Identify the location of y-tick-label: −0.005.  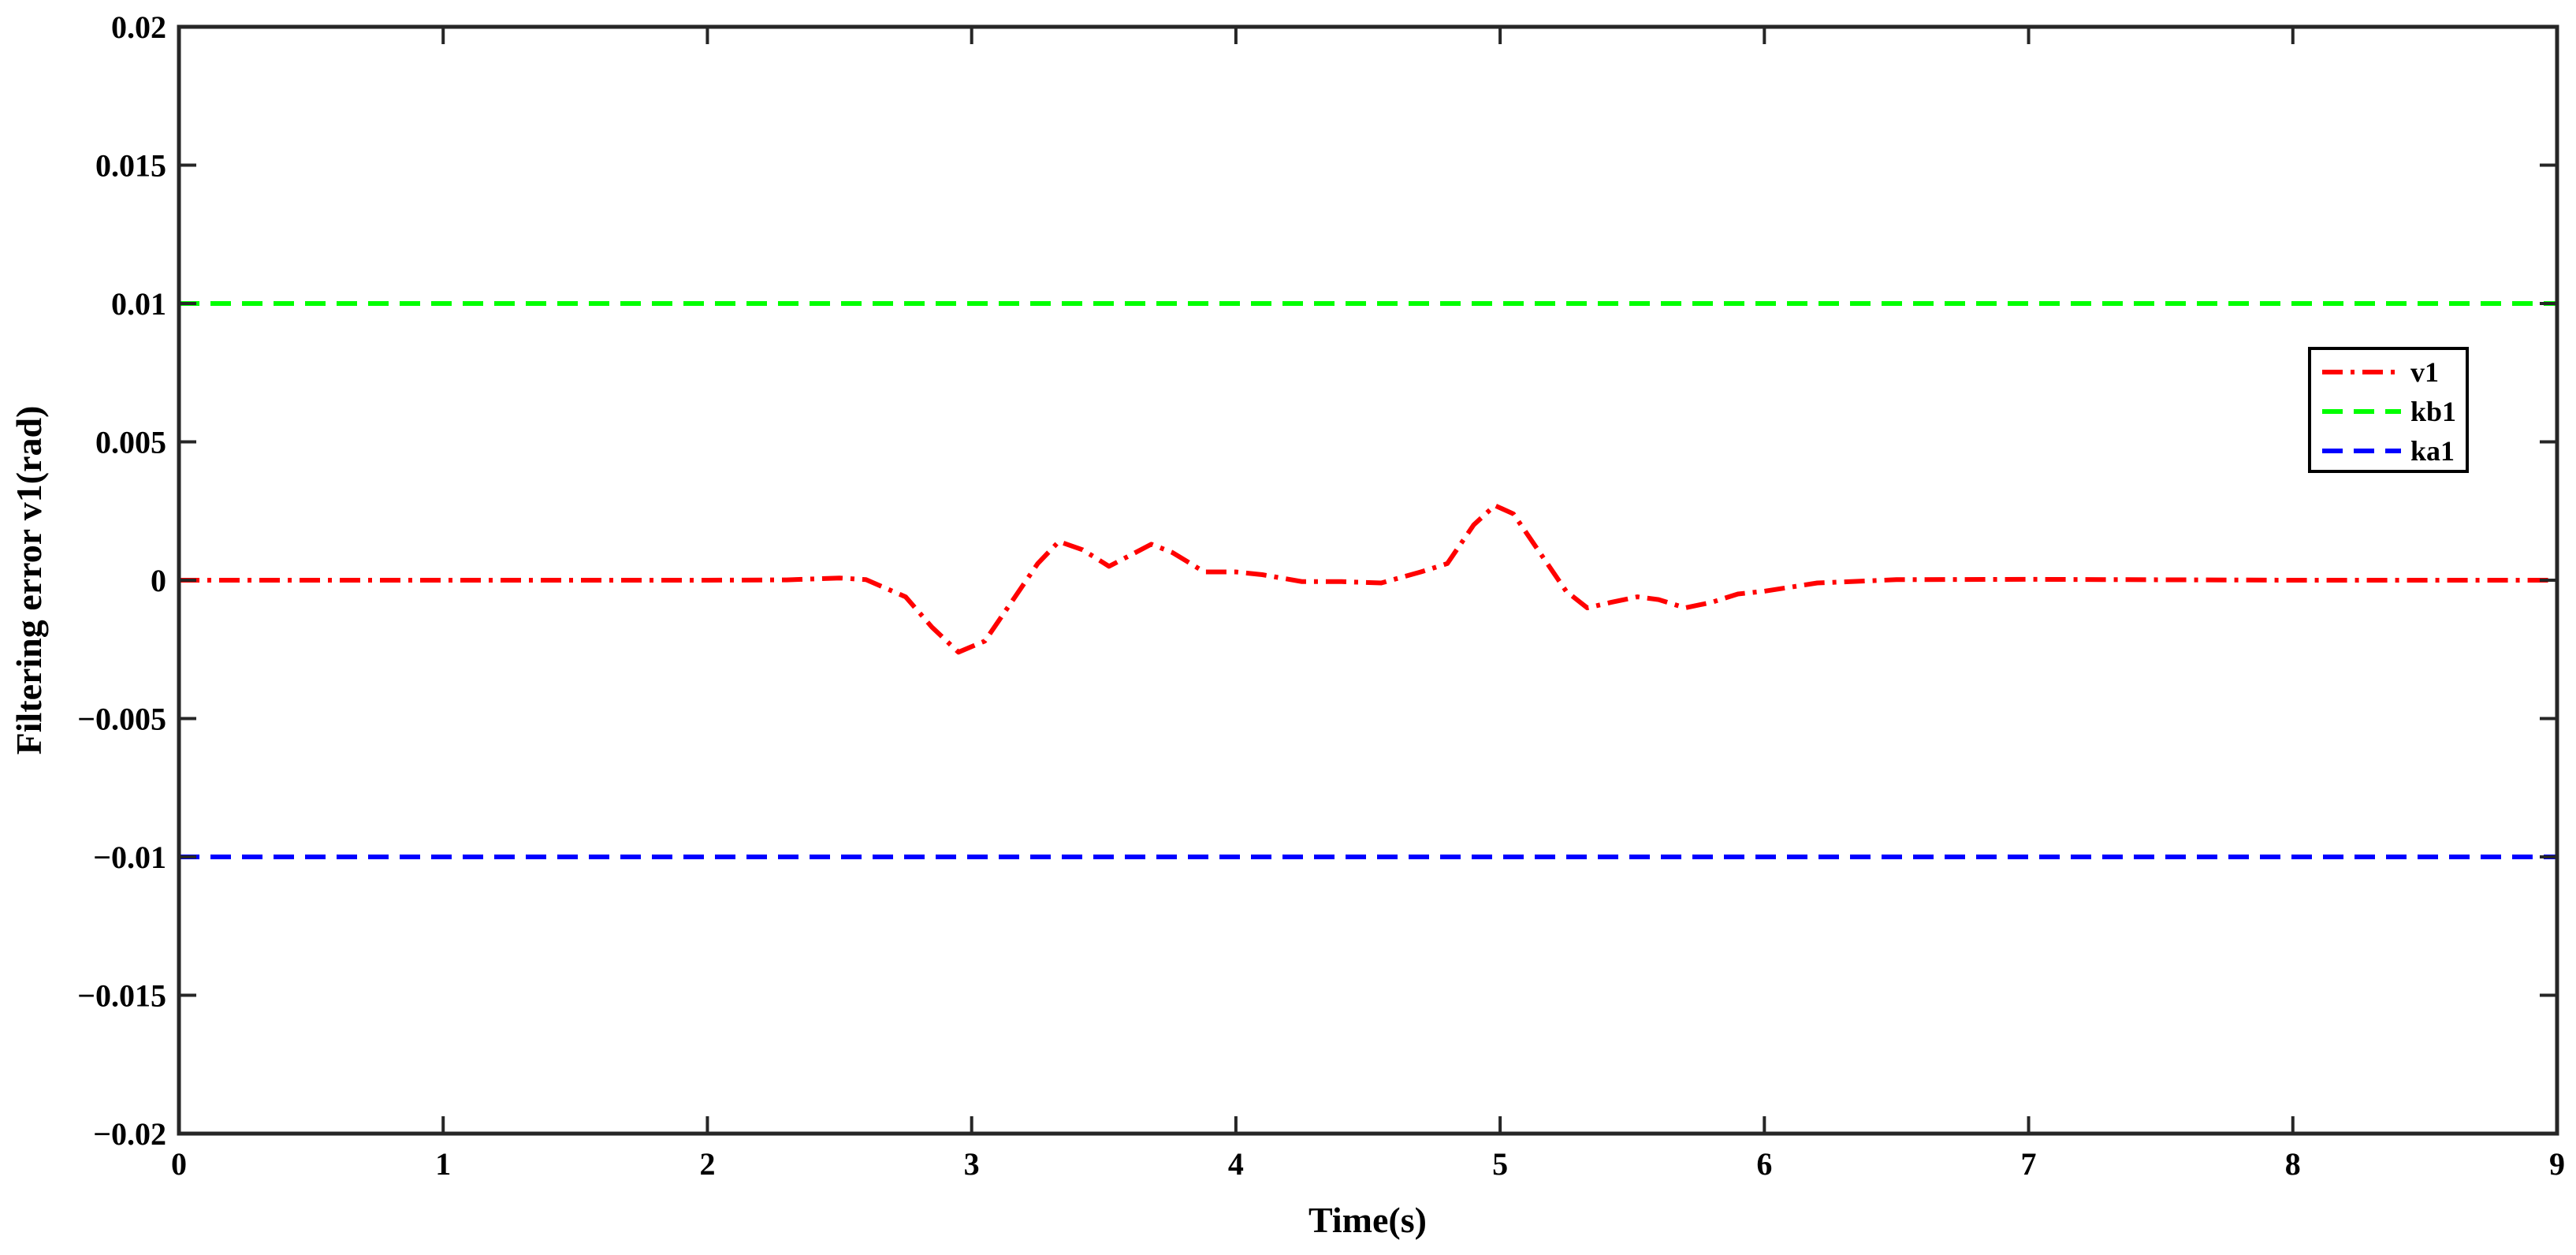
(121, 719).